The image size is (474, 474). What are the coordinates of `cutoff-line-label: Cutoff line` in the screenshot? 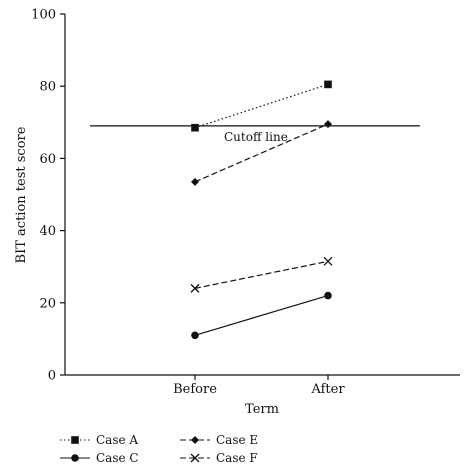 It's located at (256, 137).